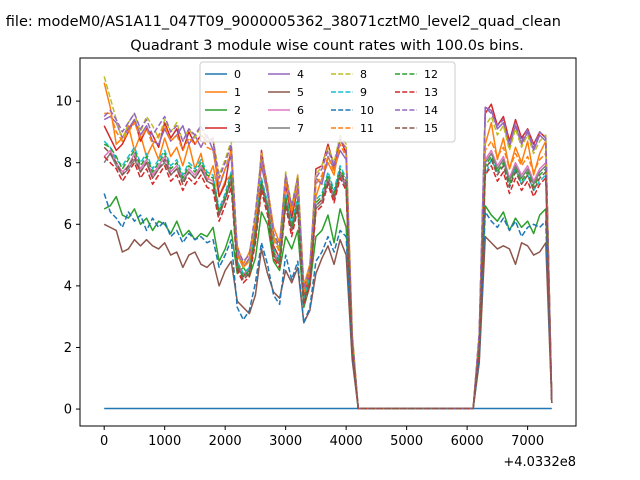  Describe the element at coordinates (68, 225) in the screenshot. I see `y-tick-label-6: 6` at that location.